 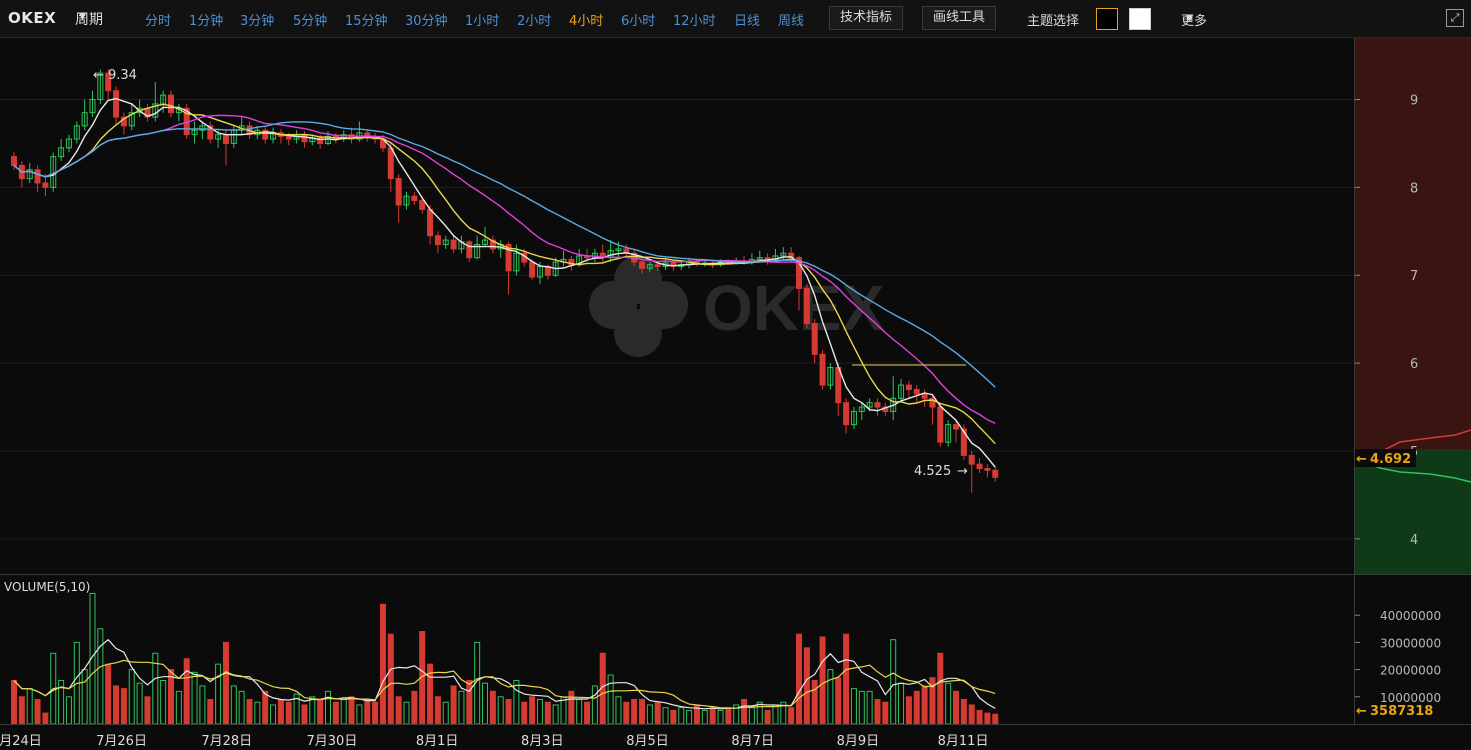 I want to click on interval-tab-6h: 6小时, so click(x=638, y=21).